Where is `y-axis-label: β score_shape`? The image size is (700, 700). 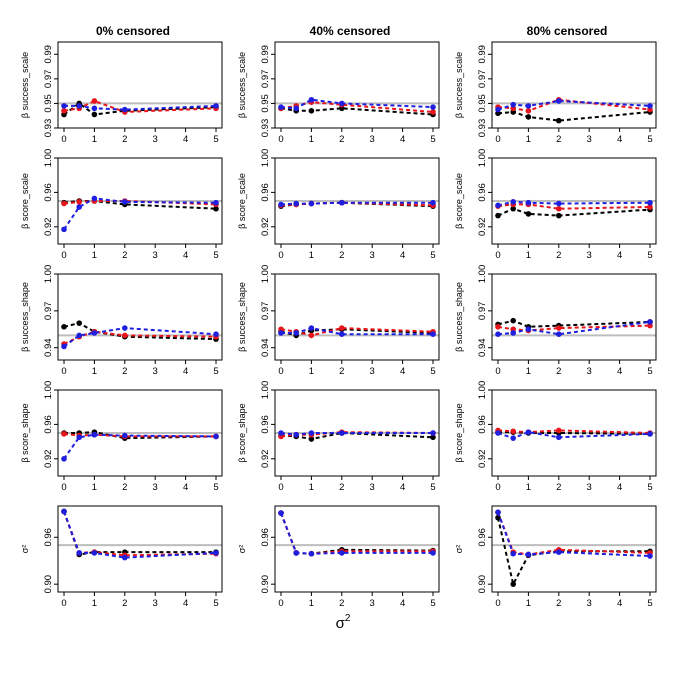 y-axis-label: β score_shape is located at coordinates (459, 432).